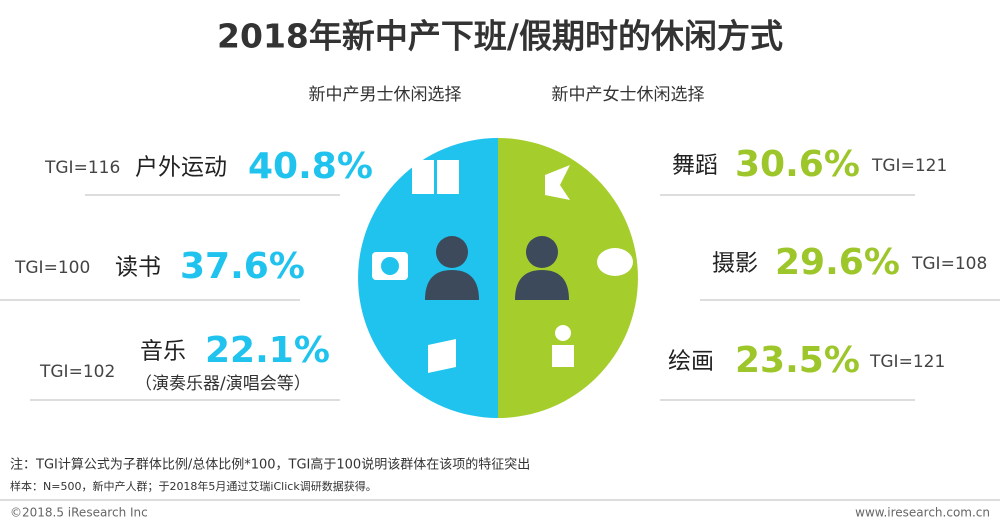 The height and width of the screenshot is (526, 1000). Describe the element at coordinates (797, 360) in the screenshot. I see `percent: 23.5%` at that location.